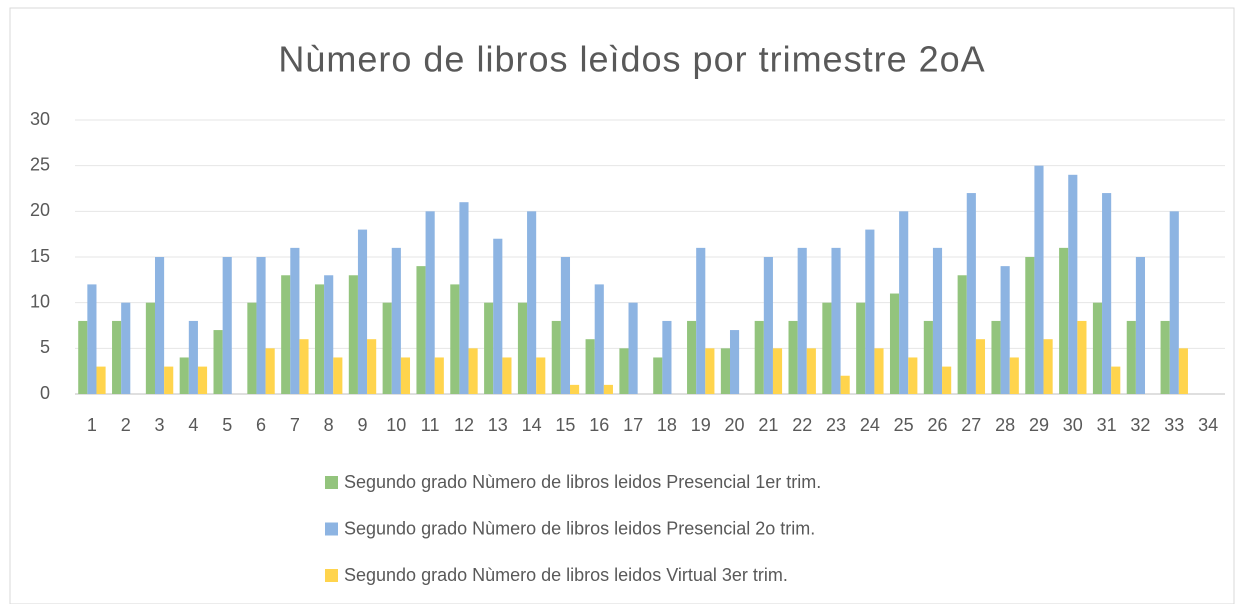 The width and height of the screenshot is (1239, 604). Describe the element at coordinates (329, 425) in the screenshot. I see `x-tick-label: 8` at that location.